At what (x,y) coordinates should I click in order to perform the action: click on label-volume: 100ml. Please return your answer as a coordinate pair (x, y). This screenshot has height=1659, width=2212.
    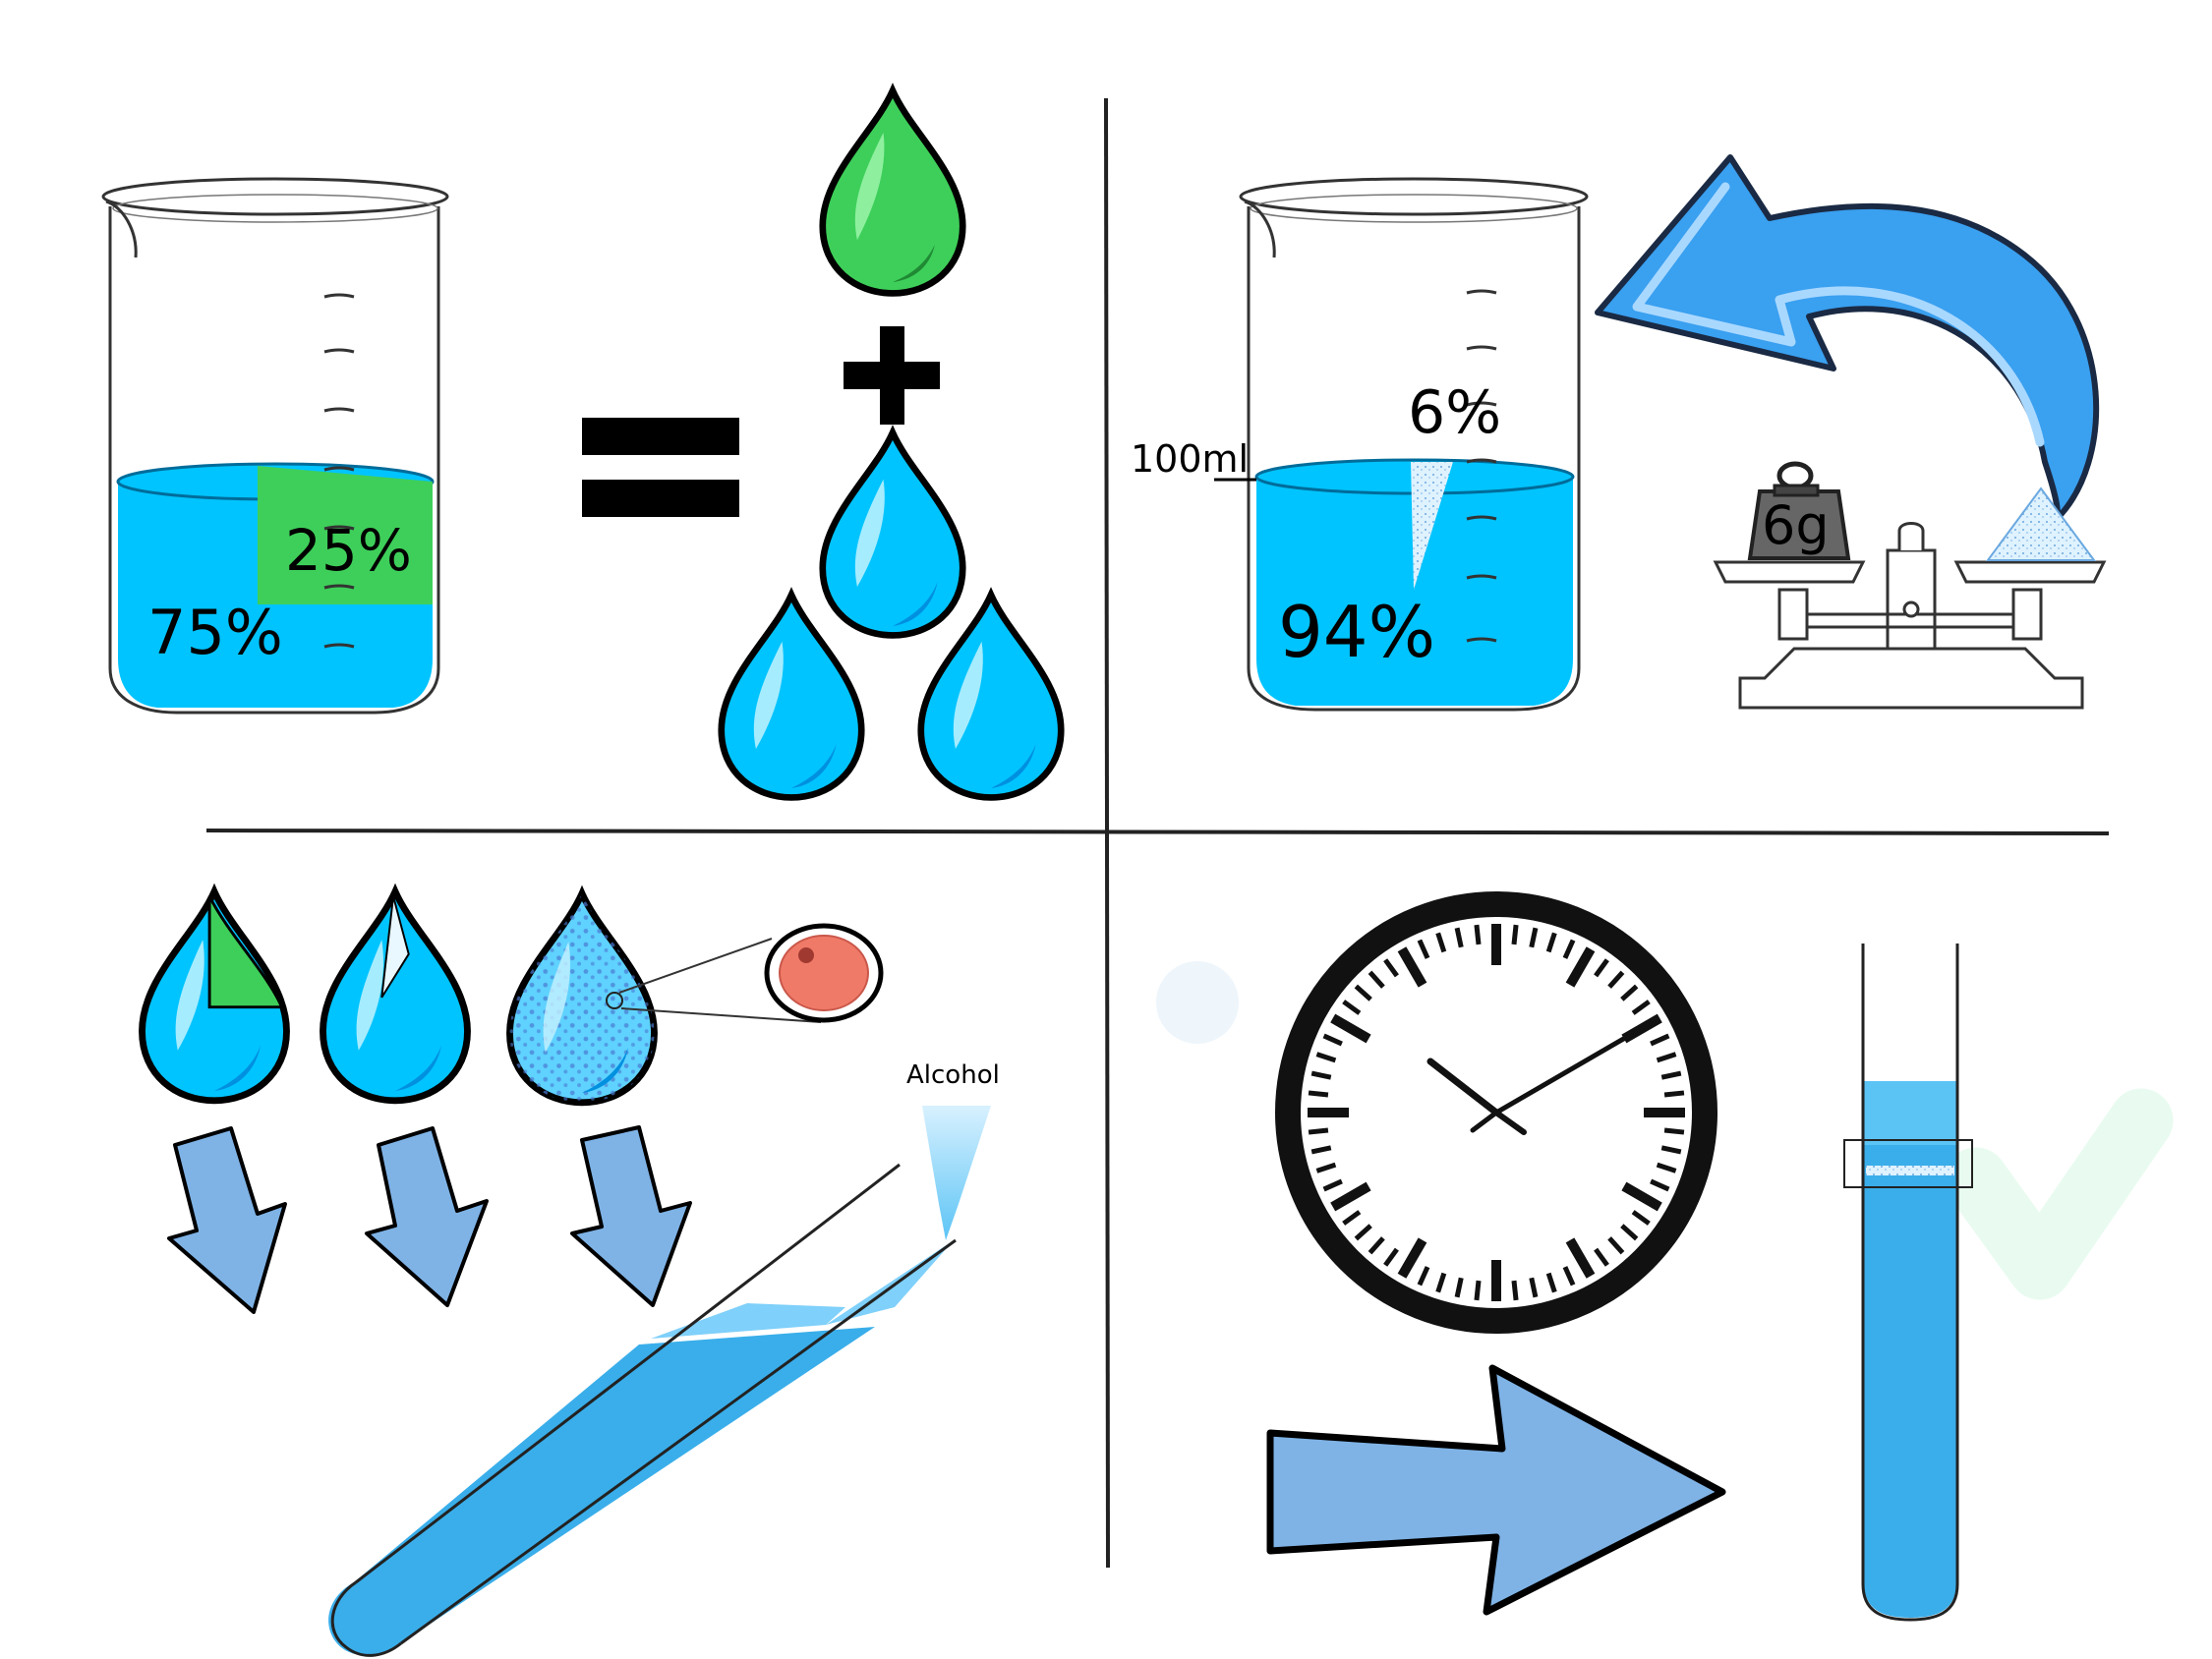
    Looking at the image, I should click on (1190, 459).